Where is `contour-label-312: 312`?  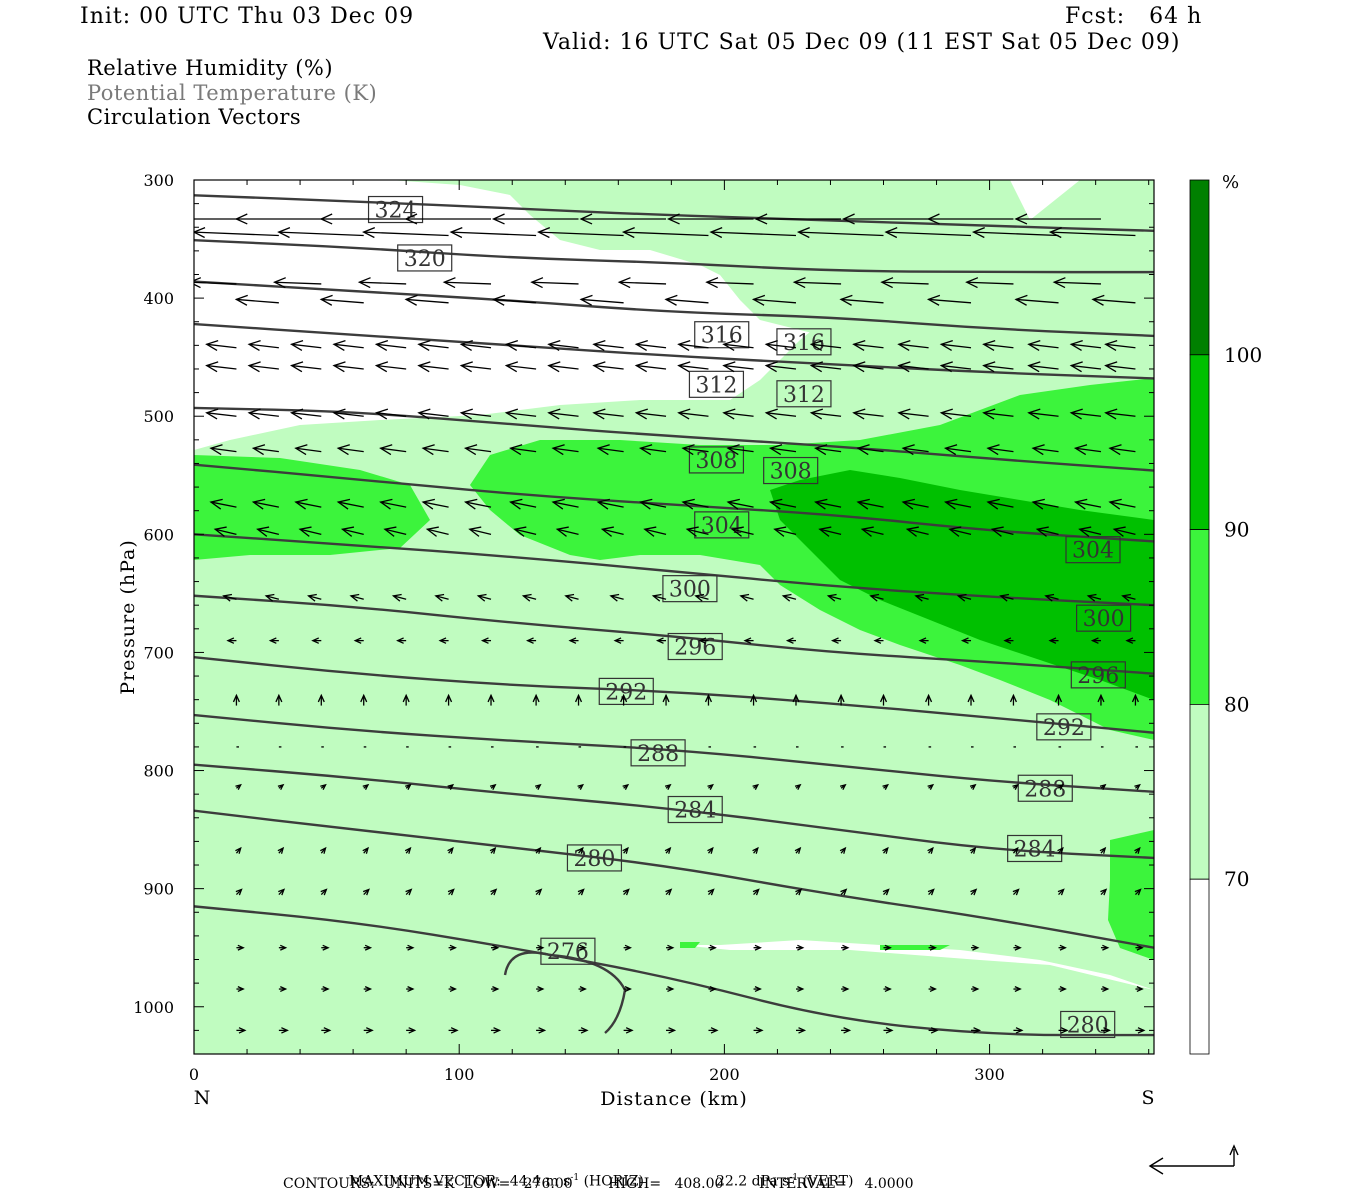 contour-label-312: 312 is located at coordinates (716, 384).